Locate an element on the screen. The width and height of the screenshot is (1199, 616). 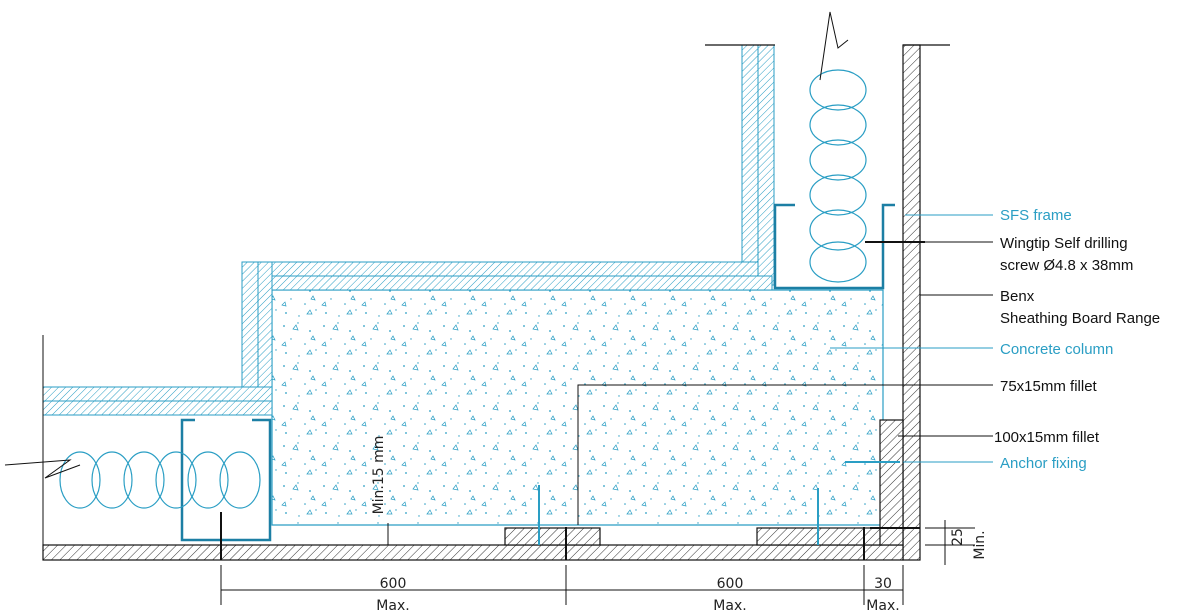
fillet-75-label: 75x15mm fillet is located at coordinates (1049, 386).